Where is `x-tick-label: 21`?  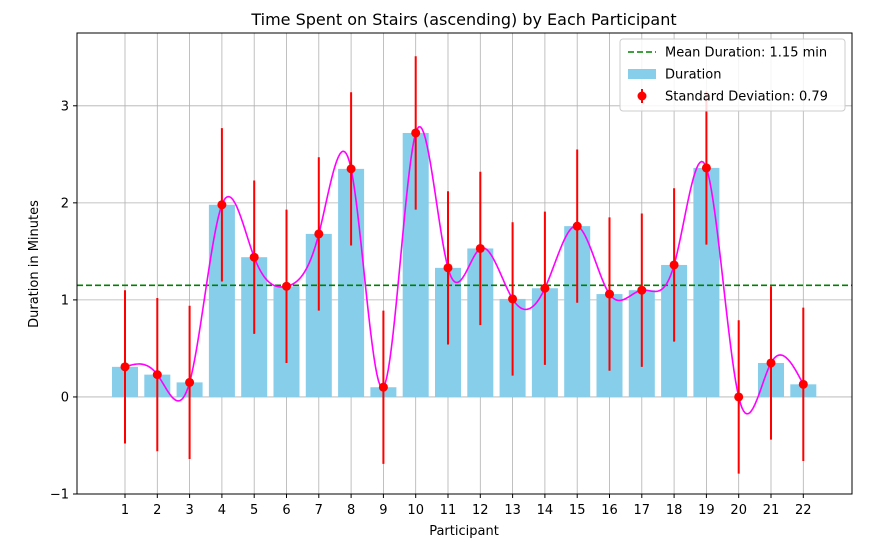 x-tick-label: 21 is located at coordinates (771, 510).